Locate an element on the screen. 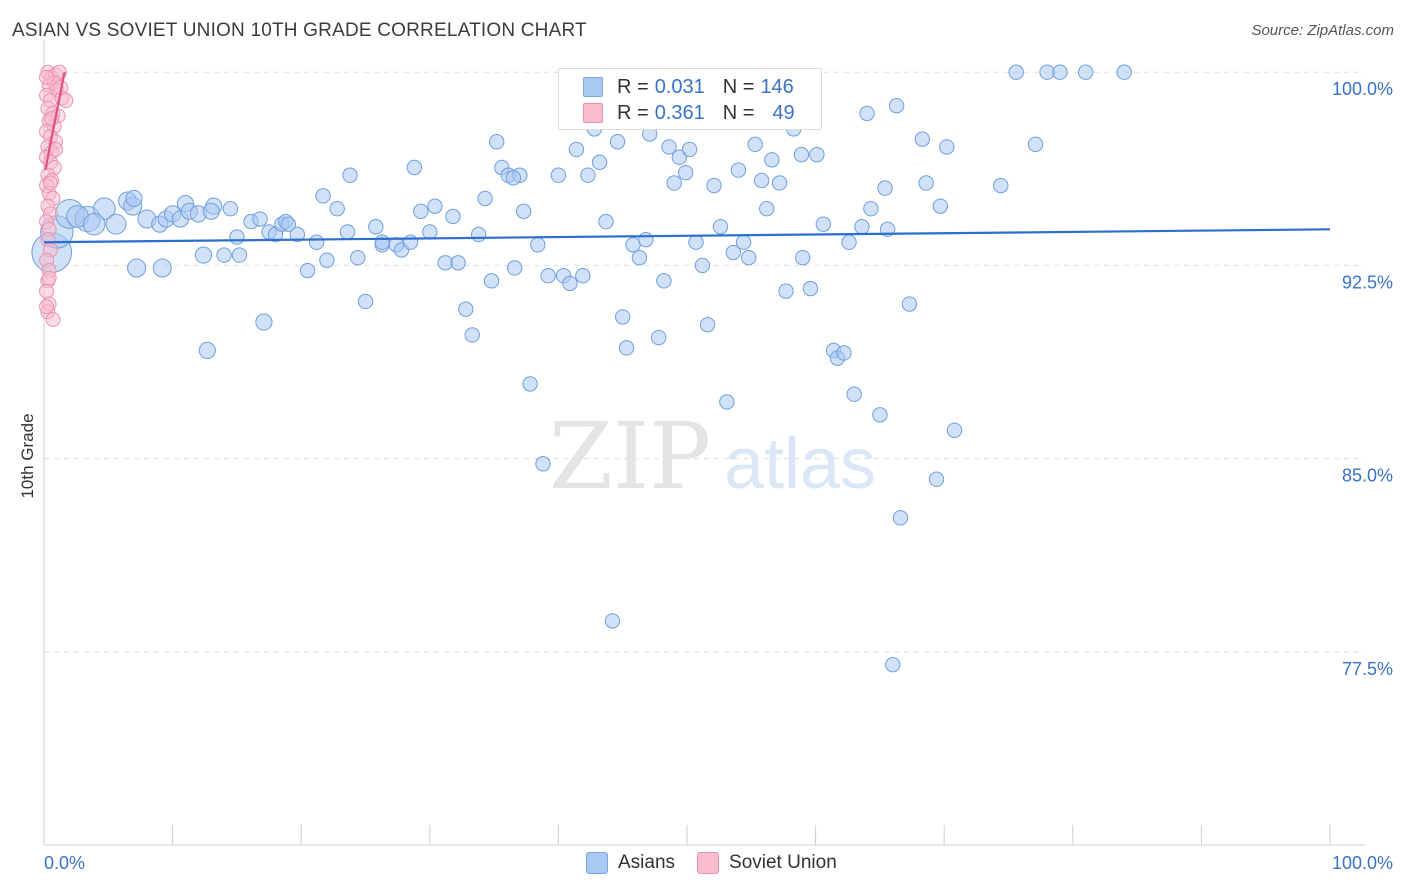 The image size is (1406, 892). series-legend: Asians Soviet Union is located at coordinates (722, 863).